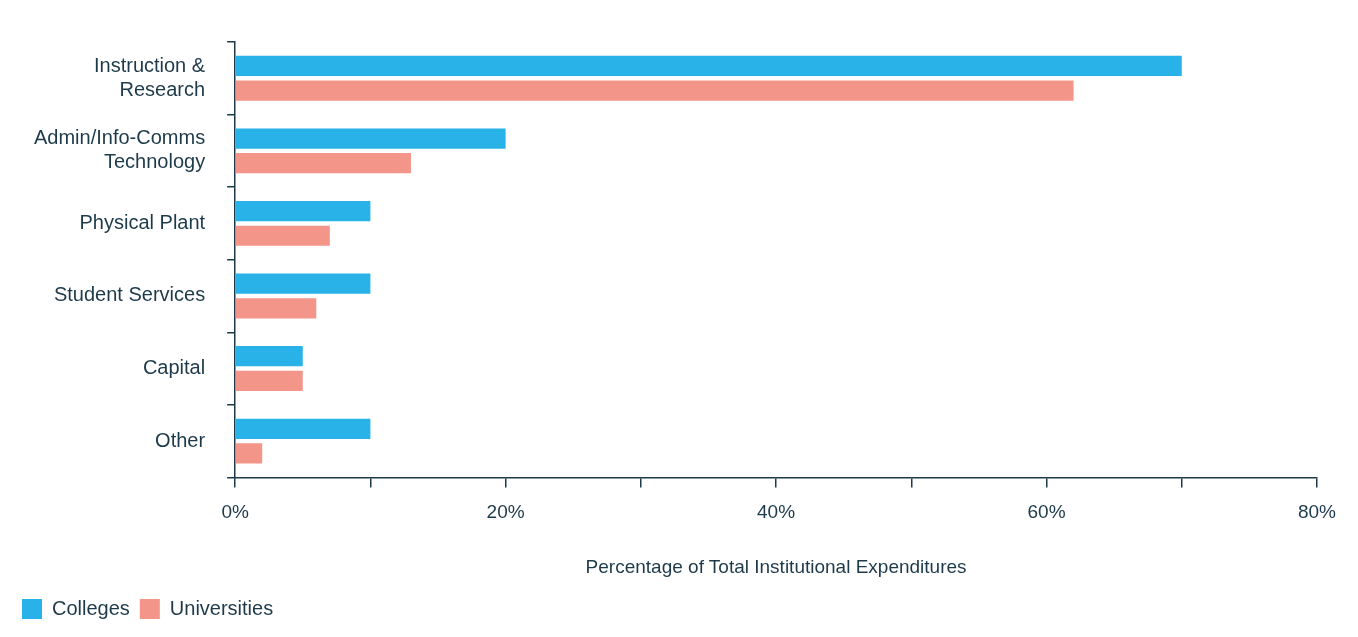 The height and width of the screenshot is (637, 1358). Describe the element at coordinates (129, 294) in the screenshot. I see `y-tick-label: Student Services` at that location.